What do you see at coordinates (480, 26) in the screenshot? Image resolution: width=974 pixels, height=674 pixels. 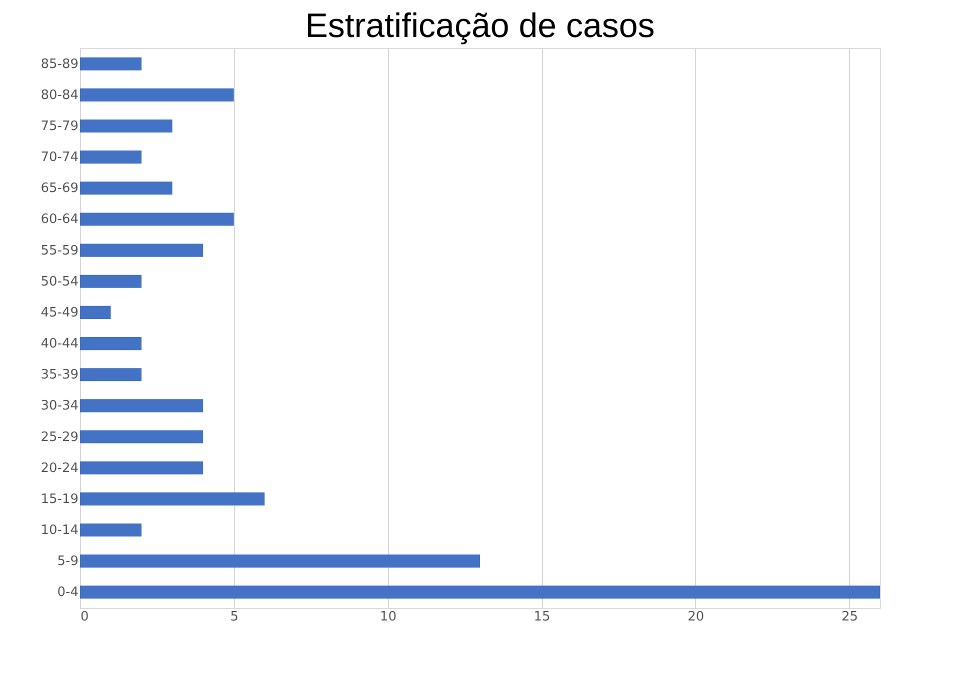 I see `chart-title: Estratificação de casos` at bounding box center [480, 26].